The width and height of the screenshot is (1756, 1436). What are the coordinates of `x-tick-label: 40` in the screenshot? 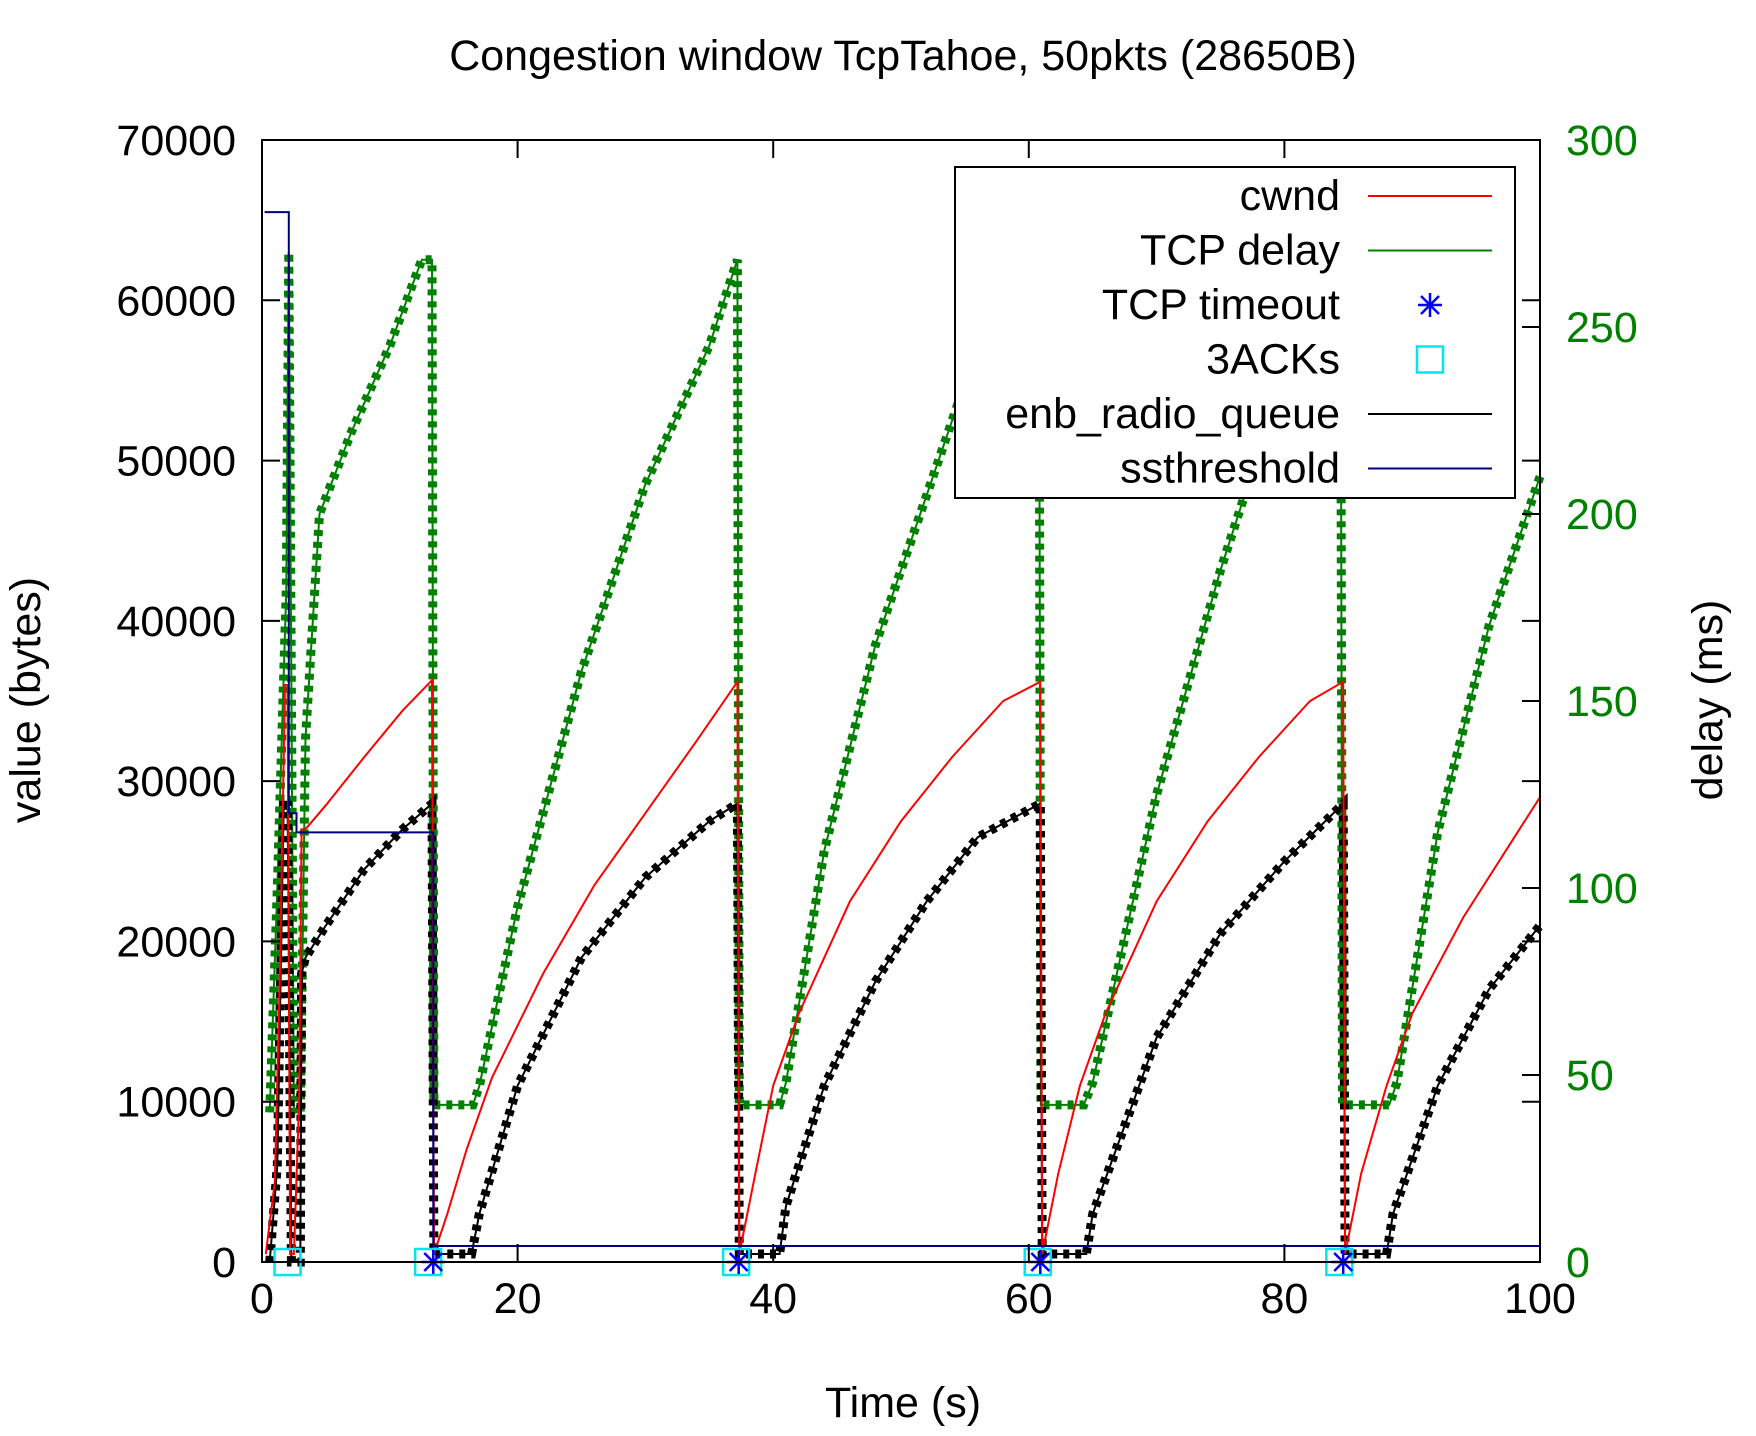 It's located at (773, 1299).